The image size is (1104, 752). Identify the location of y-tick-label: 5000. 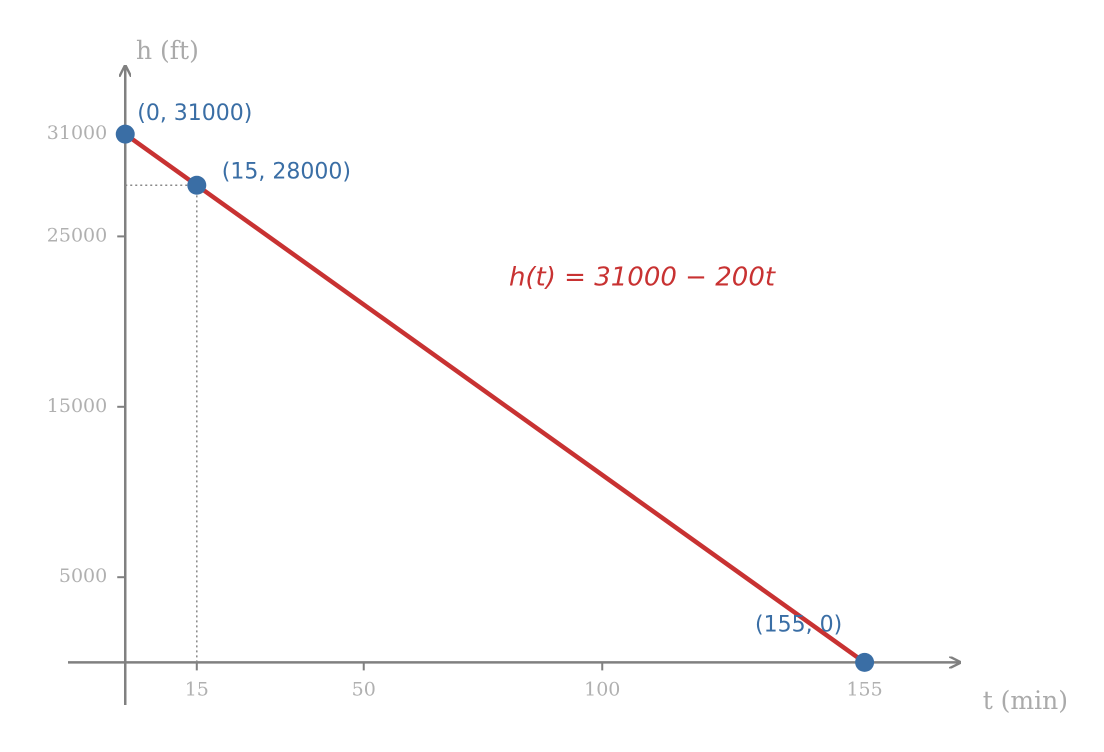
(83, 576).